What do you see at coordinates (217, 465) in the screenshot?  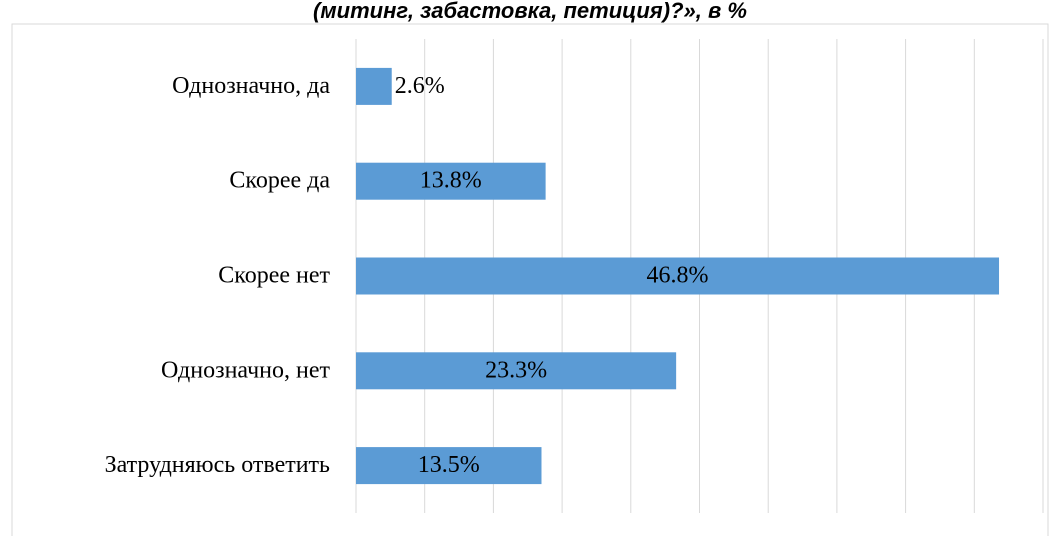 I see `y-tick-label: Затрудняюсь ответить` at bounding box center [217, 465].